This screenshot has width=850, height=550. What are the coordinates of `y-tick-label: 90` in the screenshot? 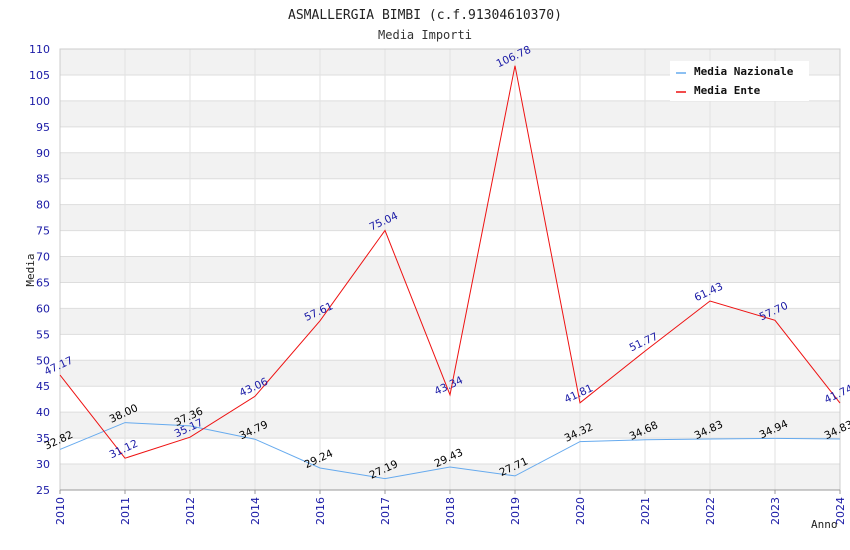 It's located at (43, 153).